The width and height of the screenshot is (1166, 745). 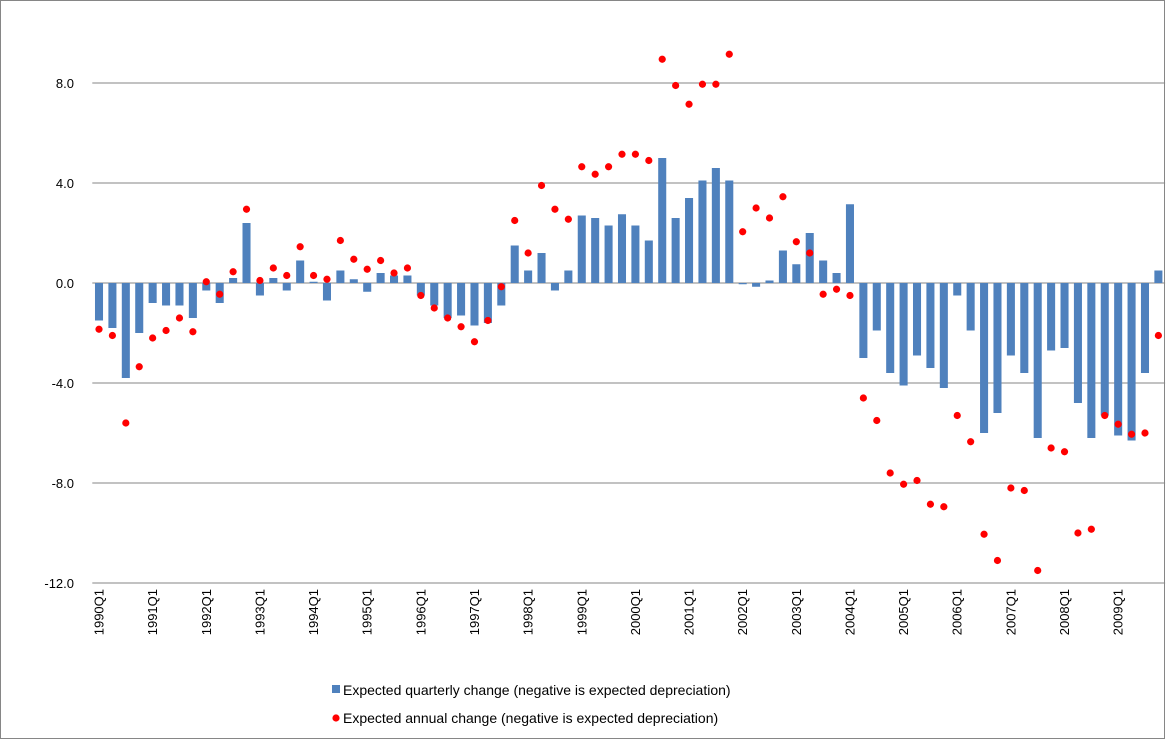 What do you see at coordinates (63, 483) in the screenshot?
I see `y-tick-label: -8.0` at bounding box center [63, 483].